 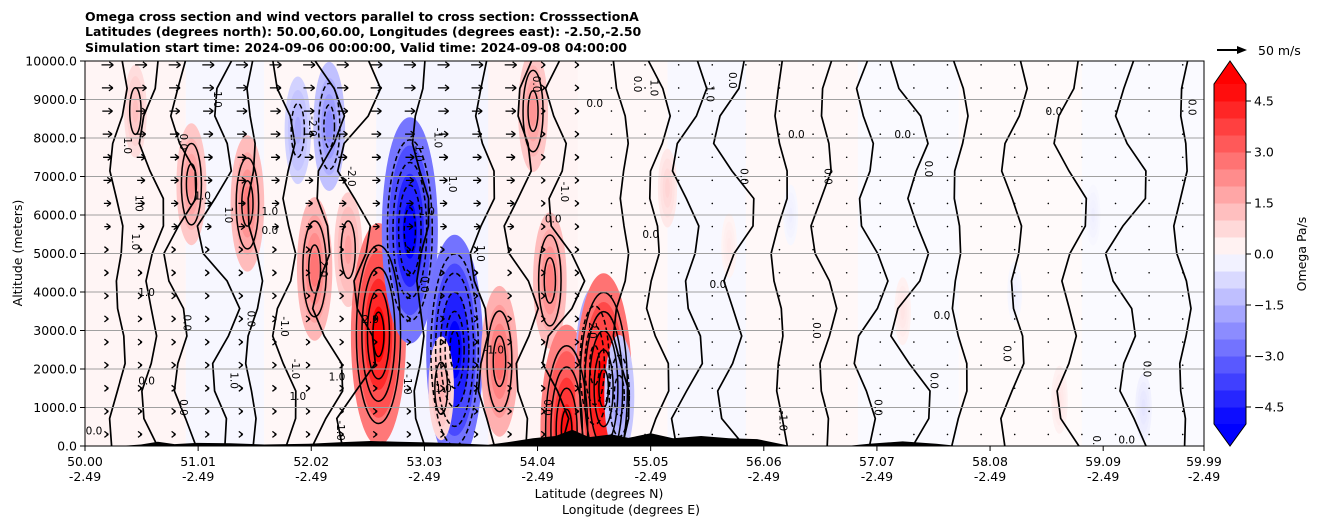 I want to click on contour-label-17: -1.0, so click(x=295, y=369).